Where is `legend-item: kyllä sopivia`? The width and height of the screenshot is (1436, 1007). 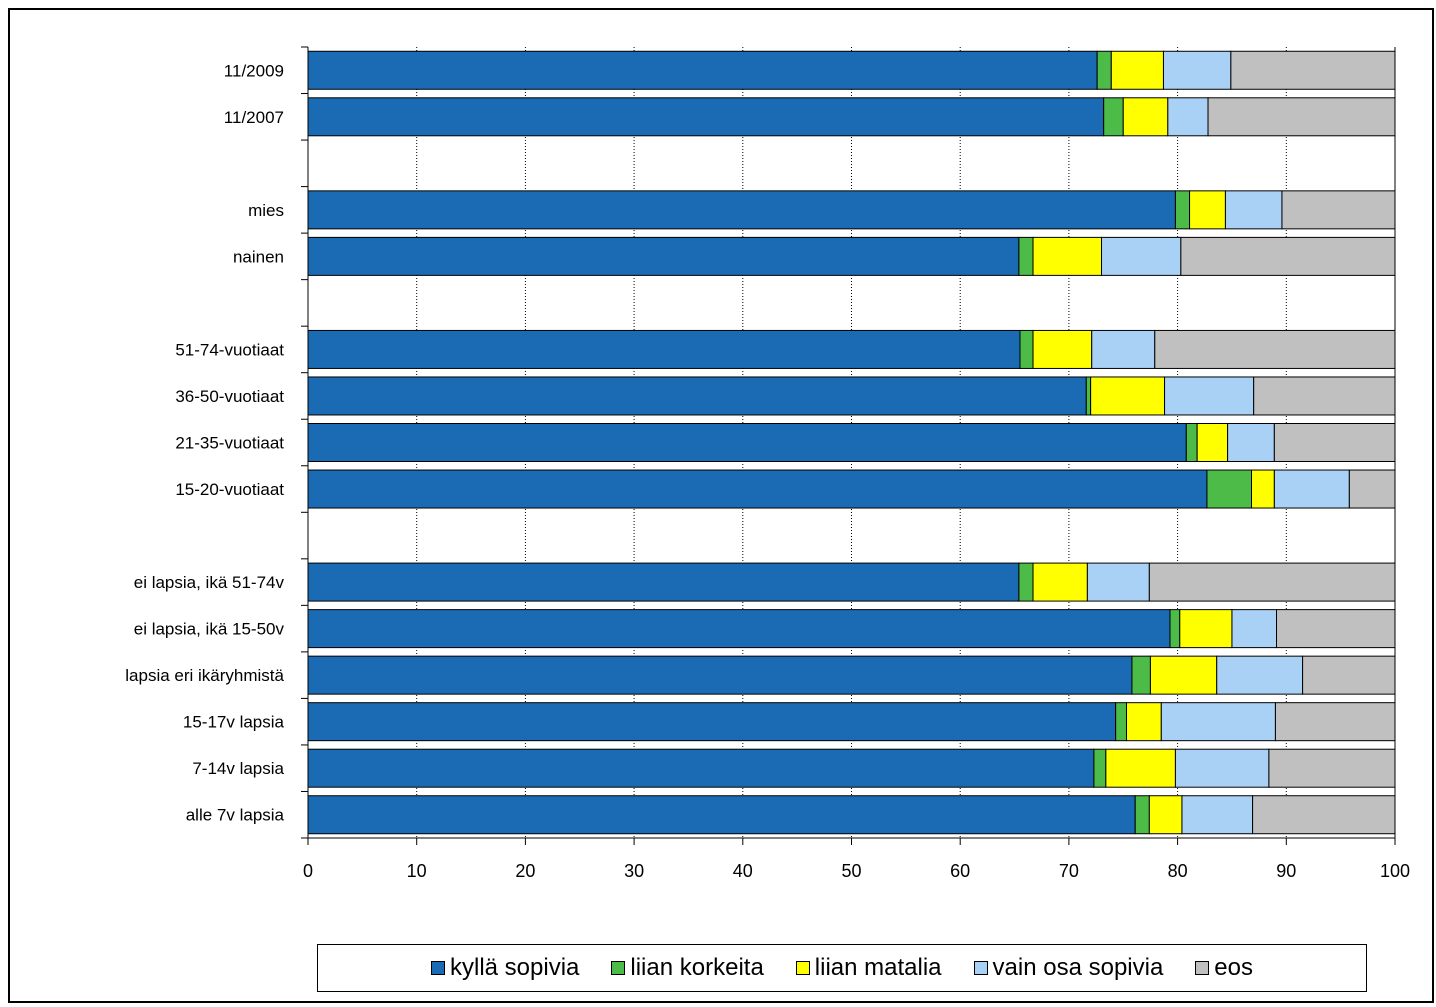
legend-item: kyllä sopivia is located at coordinates (505, 968).